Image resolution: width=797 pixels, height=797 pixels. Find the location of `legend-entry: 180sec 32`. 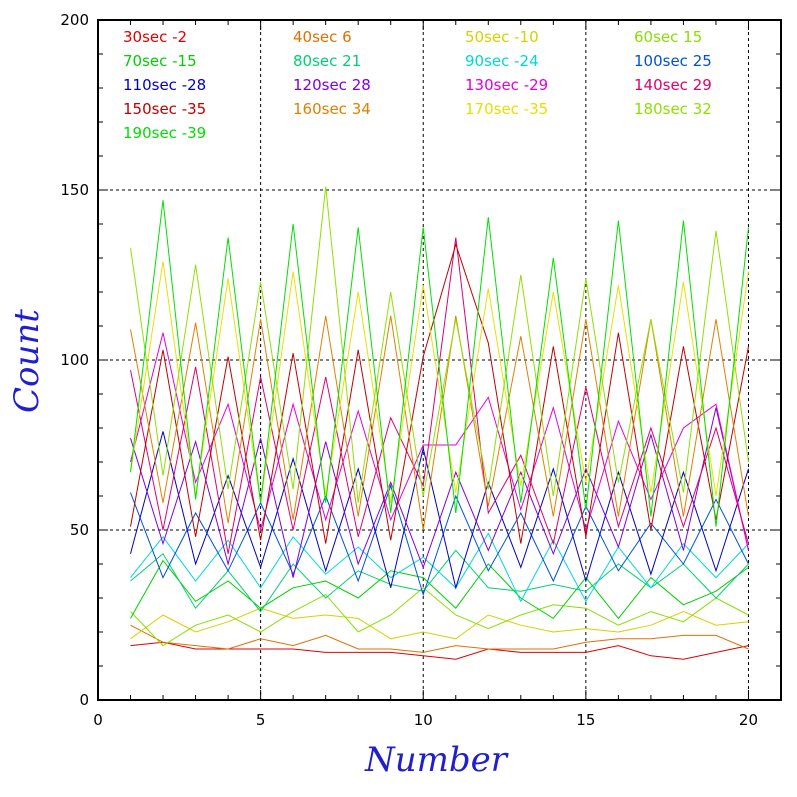

legend-entry: 180sec 32 is located at coordinates (673, 109).